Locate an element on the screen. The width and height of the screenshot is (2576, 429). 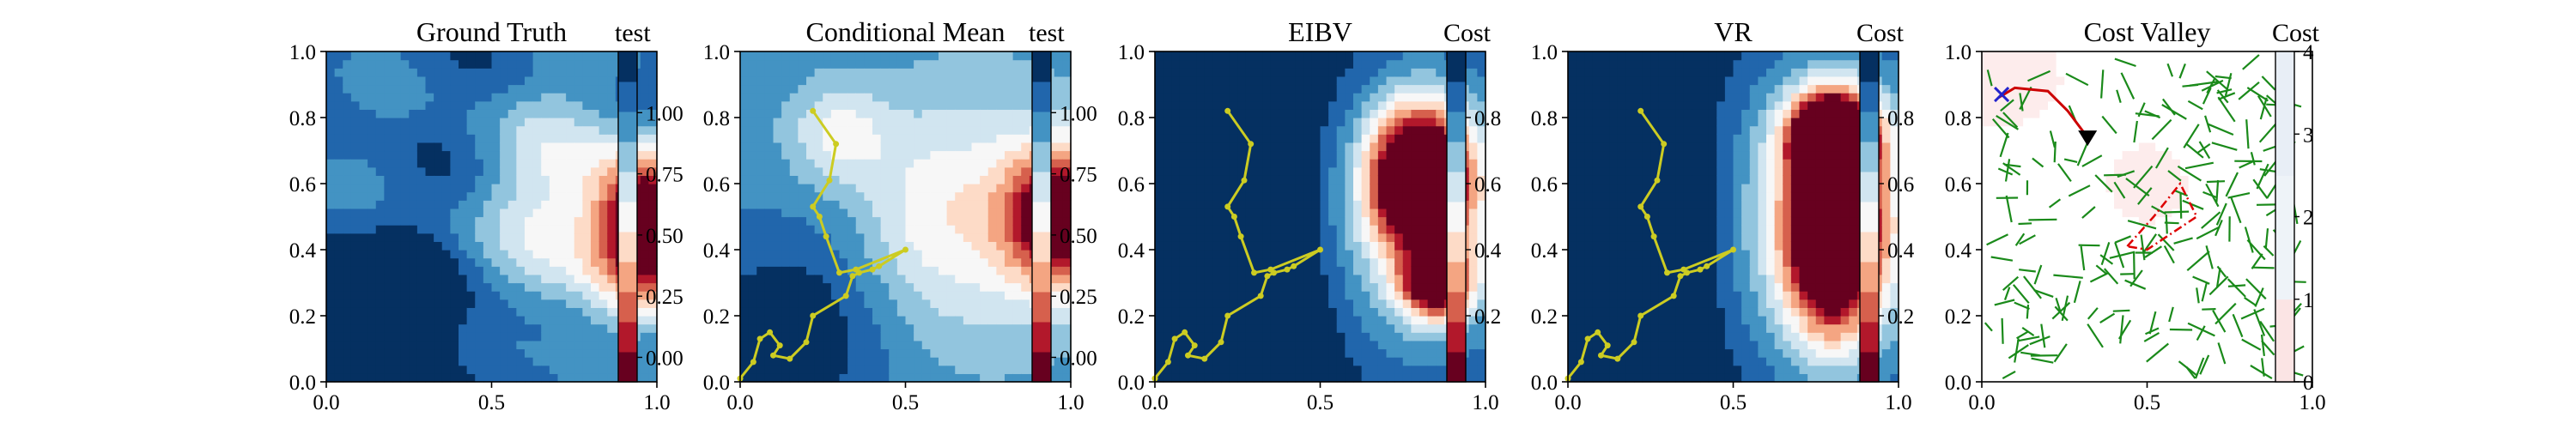
colorbar-tick-label: 1.00 is located at coordinates (664, 114).